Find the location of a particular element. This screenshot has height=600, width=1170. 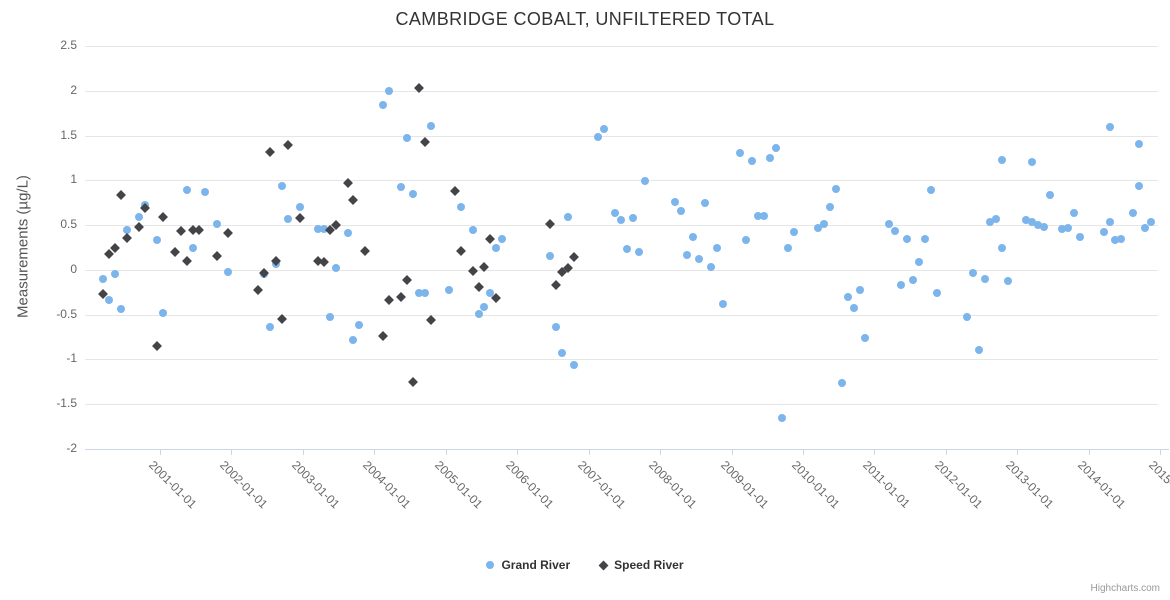

legend-item-speed-river: Speed River is located at coordinates (641, 565).